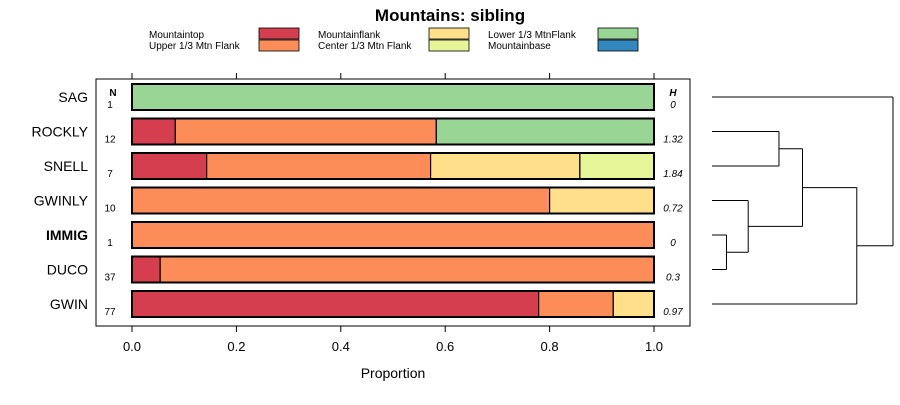 This screenshot has width=900, height=405. What do you see at coordinates (73, 97) in the screenshot?
I see `row-label: SAG` at bounding box center [73, 97].